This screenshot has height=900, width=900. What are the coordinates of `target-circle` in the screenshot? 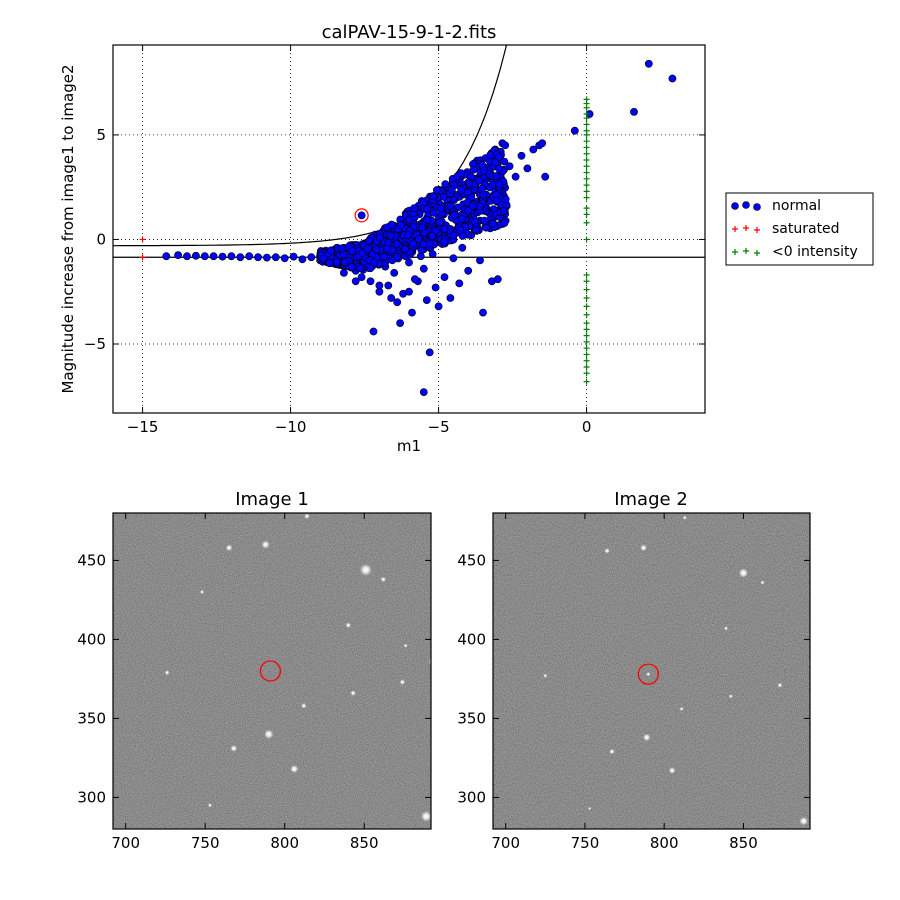 It's located at (648, 674).